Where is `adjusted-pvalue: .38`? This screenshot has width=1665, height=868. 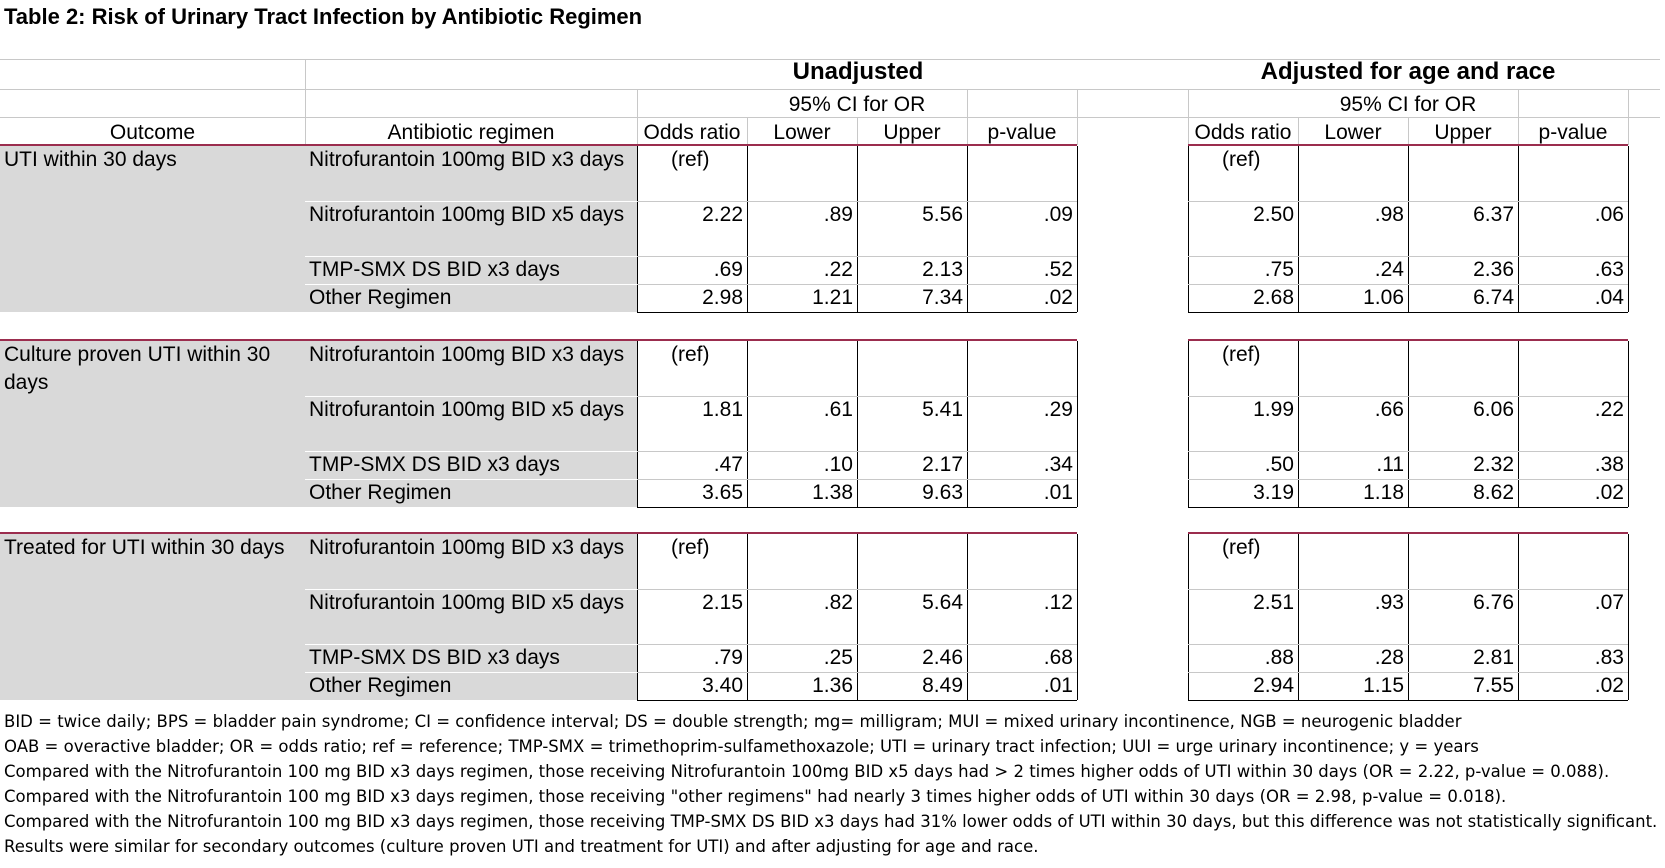 adjusted-pvalue: .38 is located at coordinates (1609, 464).